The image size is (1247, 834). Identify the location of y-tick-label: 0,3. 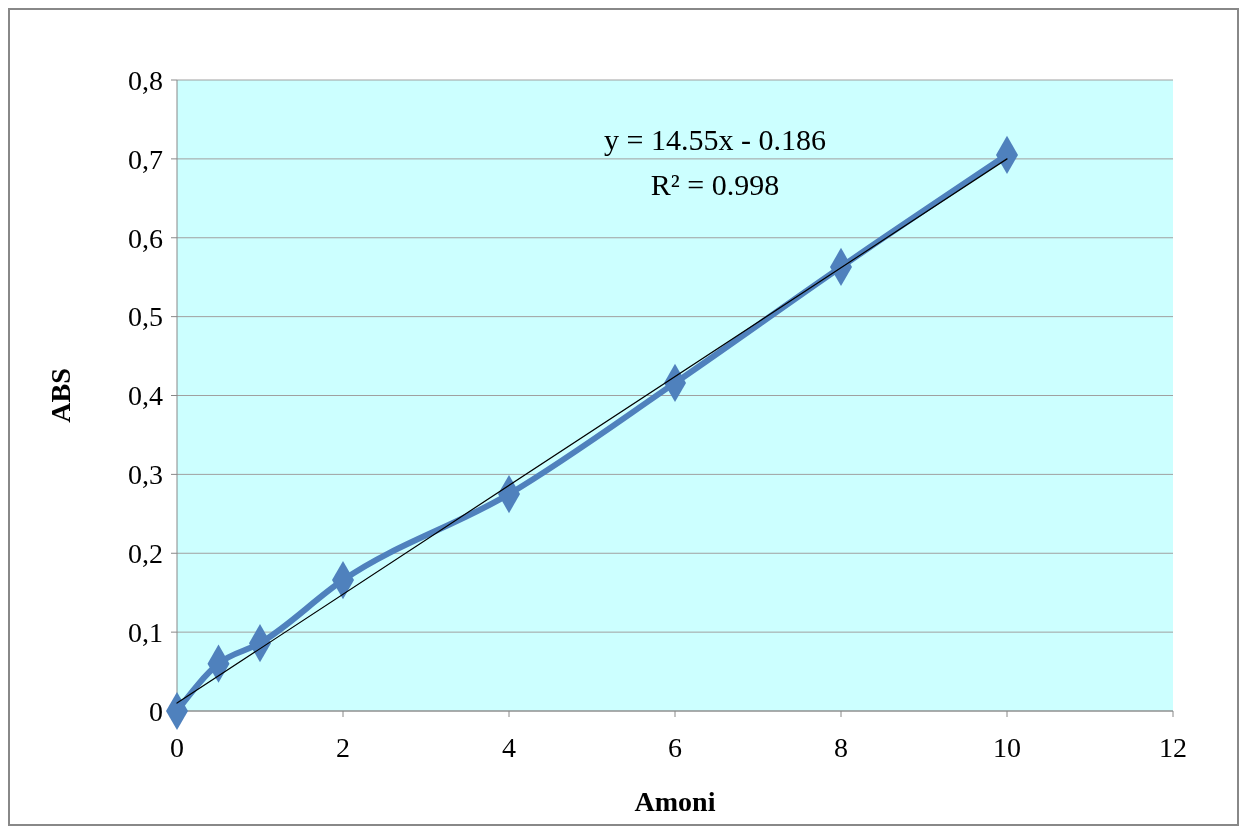
(145, 475).